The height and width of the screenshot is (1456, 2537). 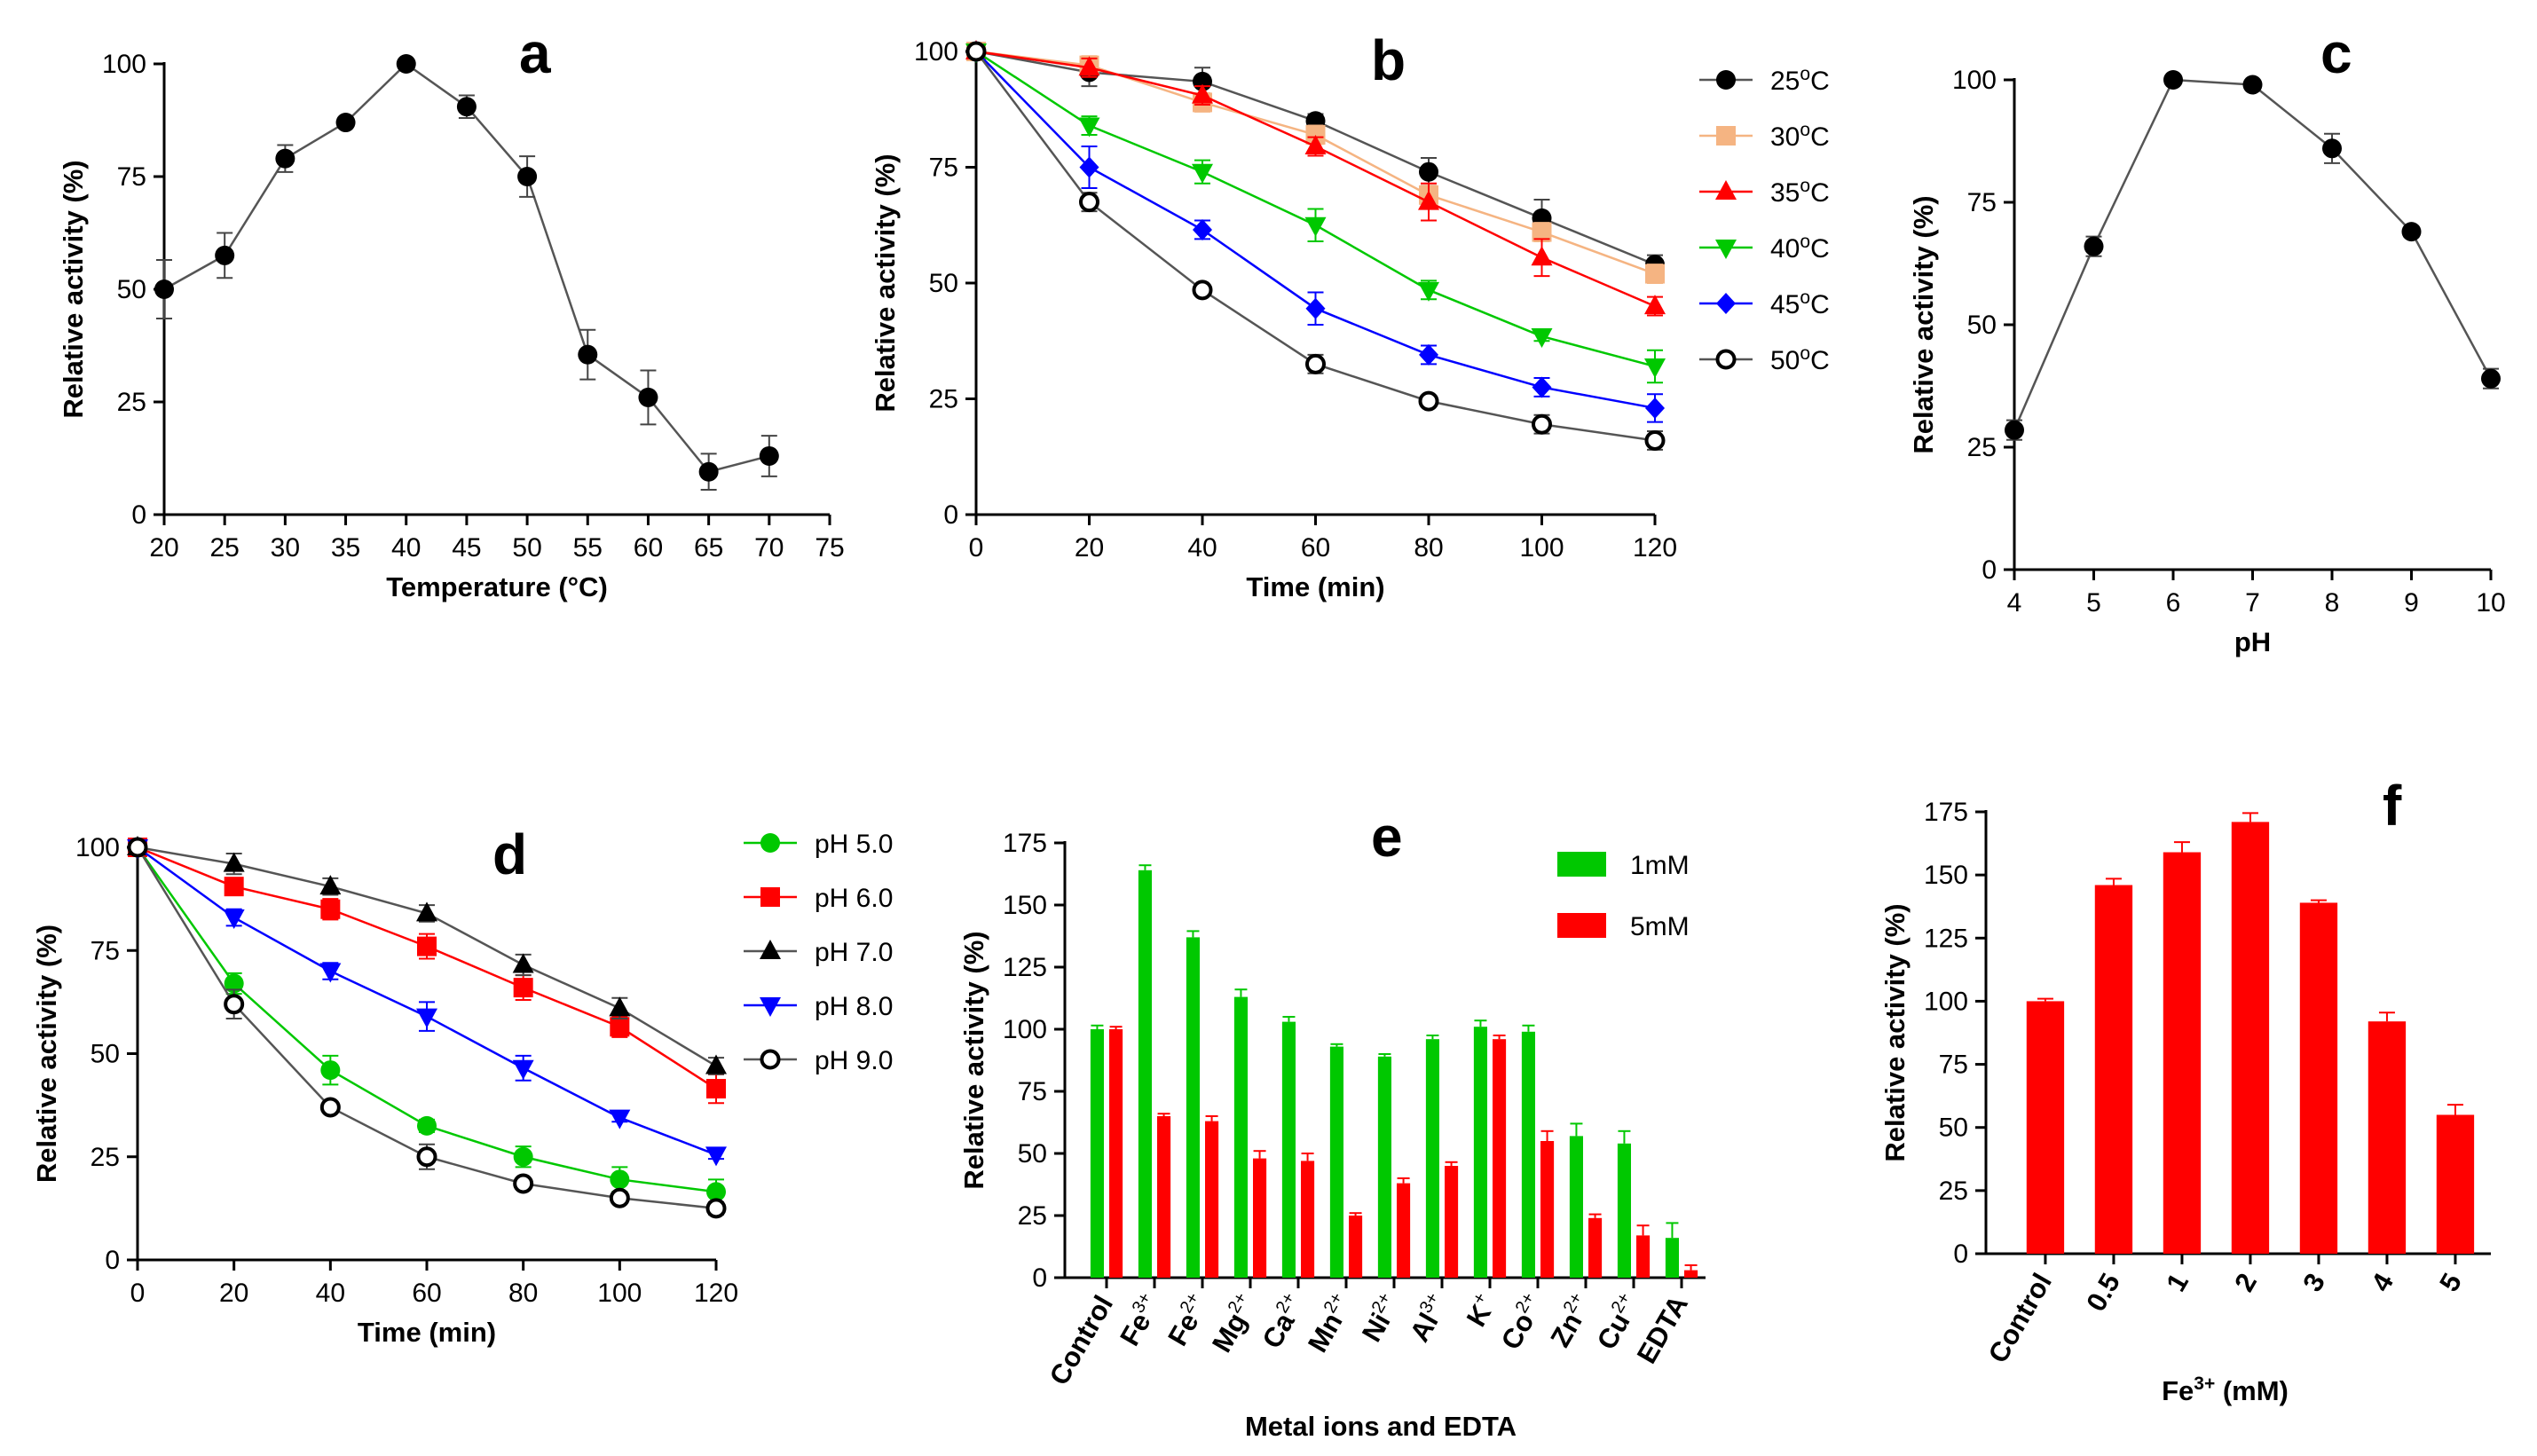 What do you see at coordinates (1655, 548) in the screenshot?
I see `x-tick-label: 120` at bounding box center [1655, 548].